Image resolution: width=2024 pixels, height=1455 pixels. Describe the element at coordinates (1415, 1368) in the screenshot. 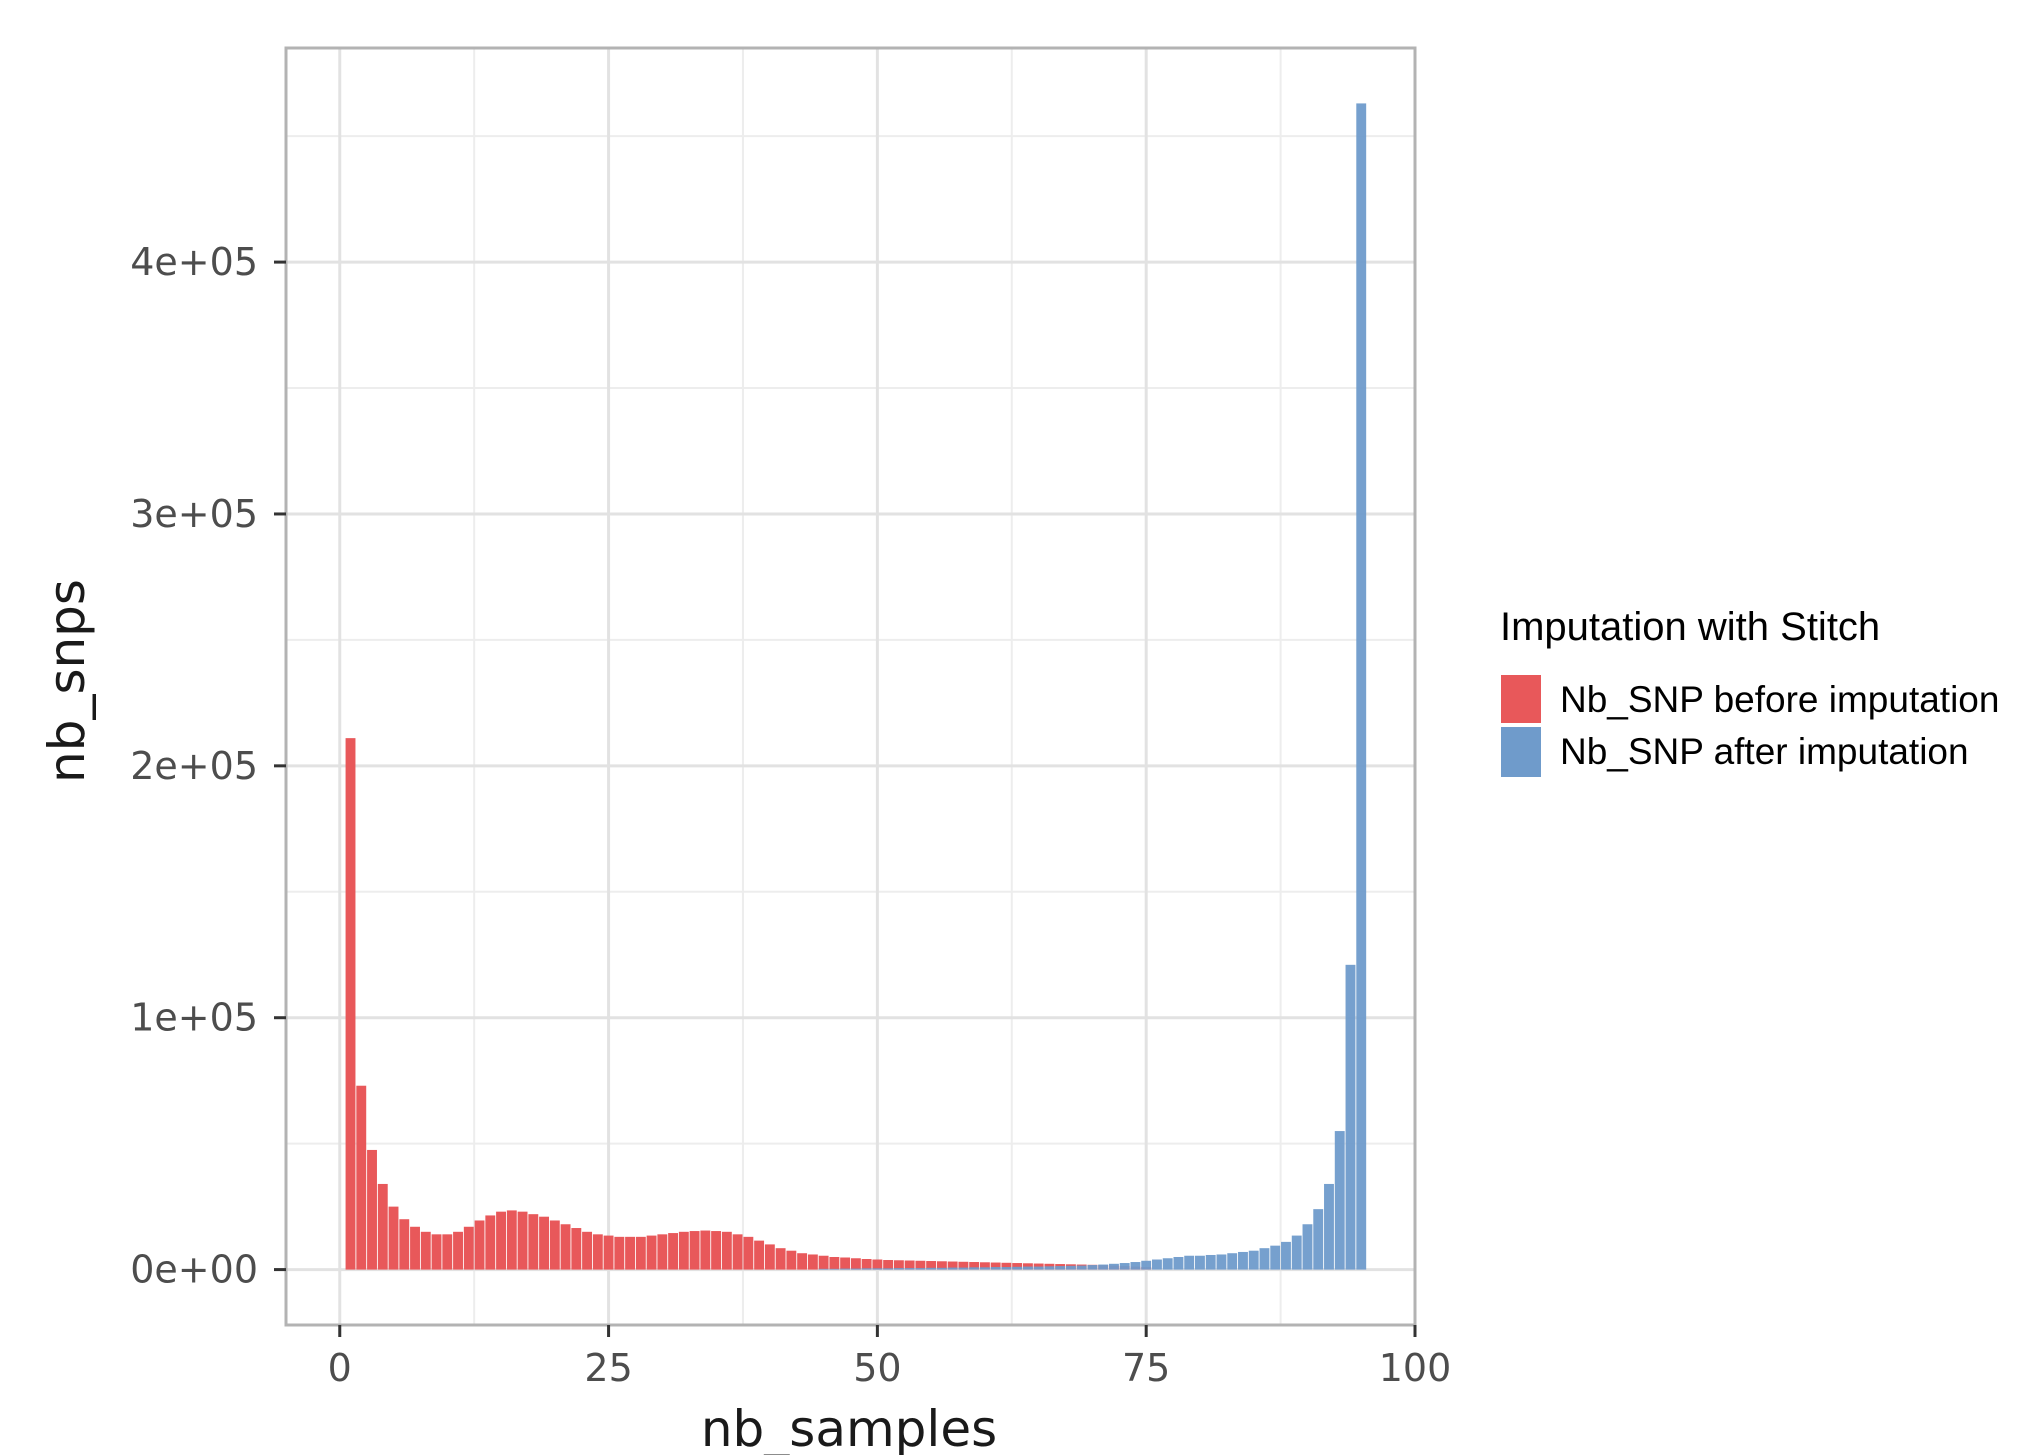

I see `x-tick-label: 100` at that location.